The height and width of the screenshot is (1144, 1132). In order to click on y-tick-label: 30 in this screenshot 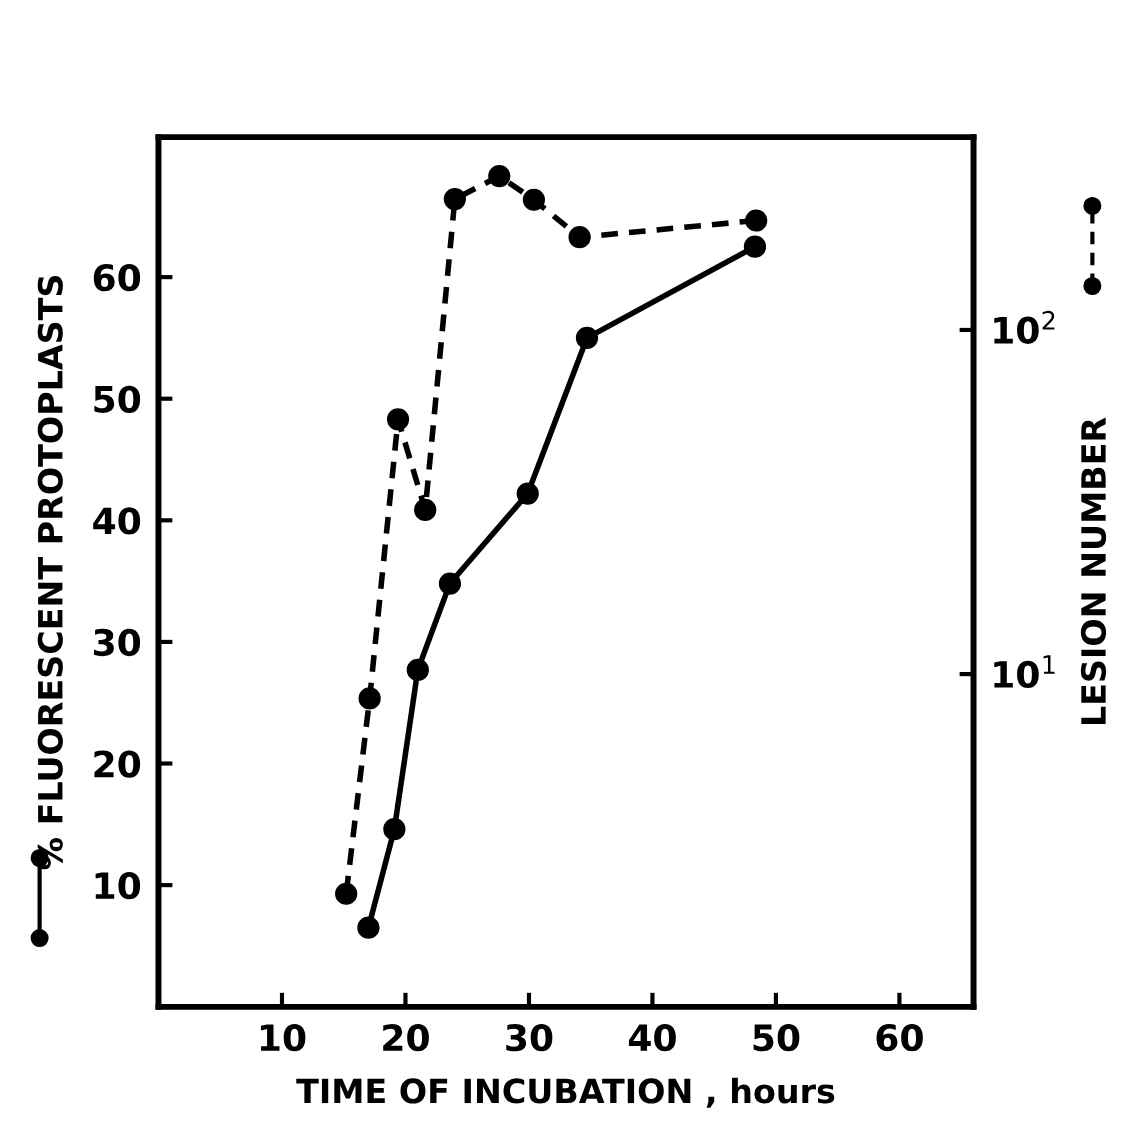, I will do `click(117, 642)`.